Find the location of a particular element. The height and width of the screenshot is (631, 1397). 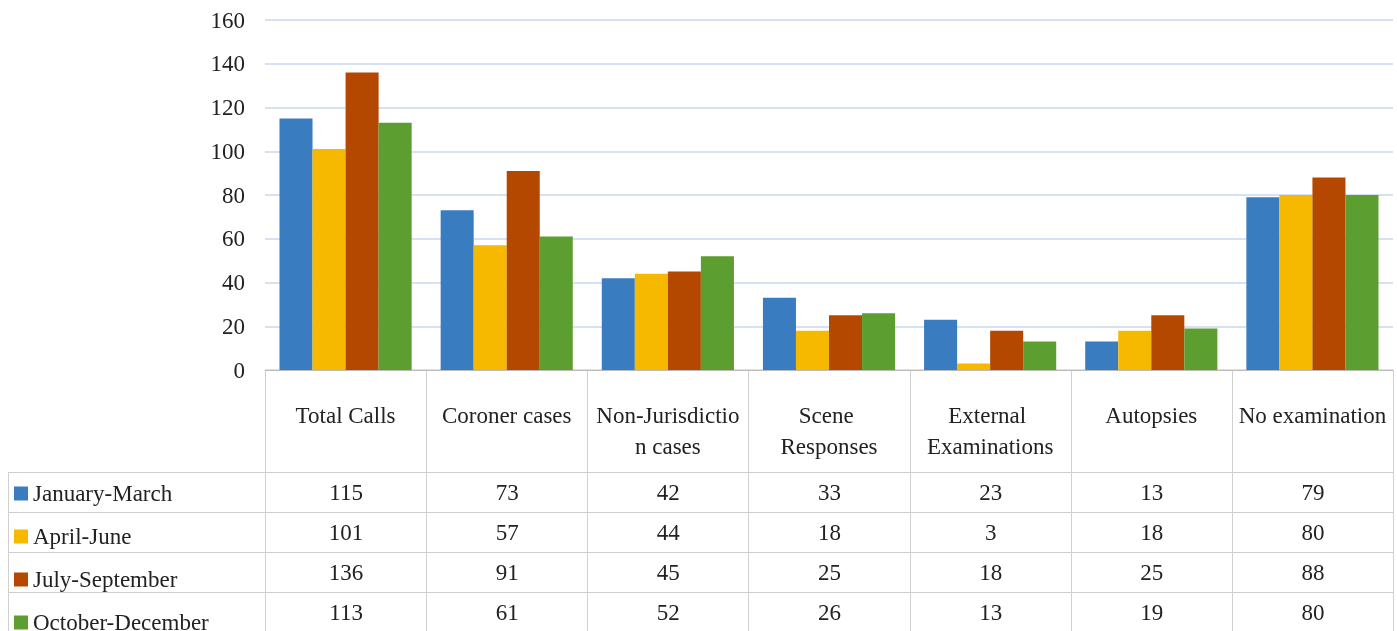

y-tick-label: 120 is located at coordinates (227, 107).